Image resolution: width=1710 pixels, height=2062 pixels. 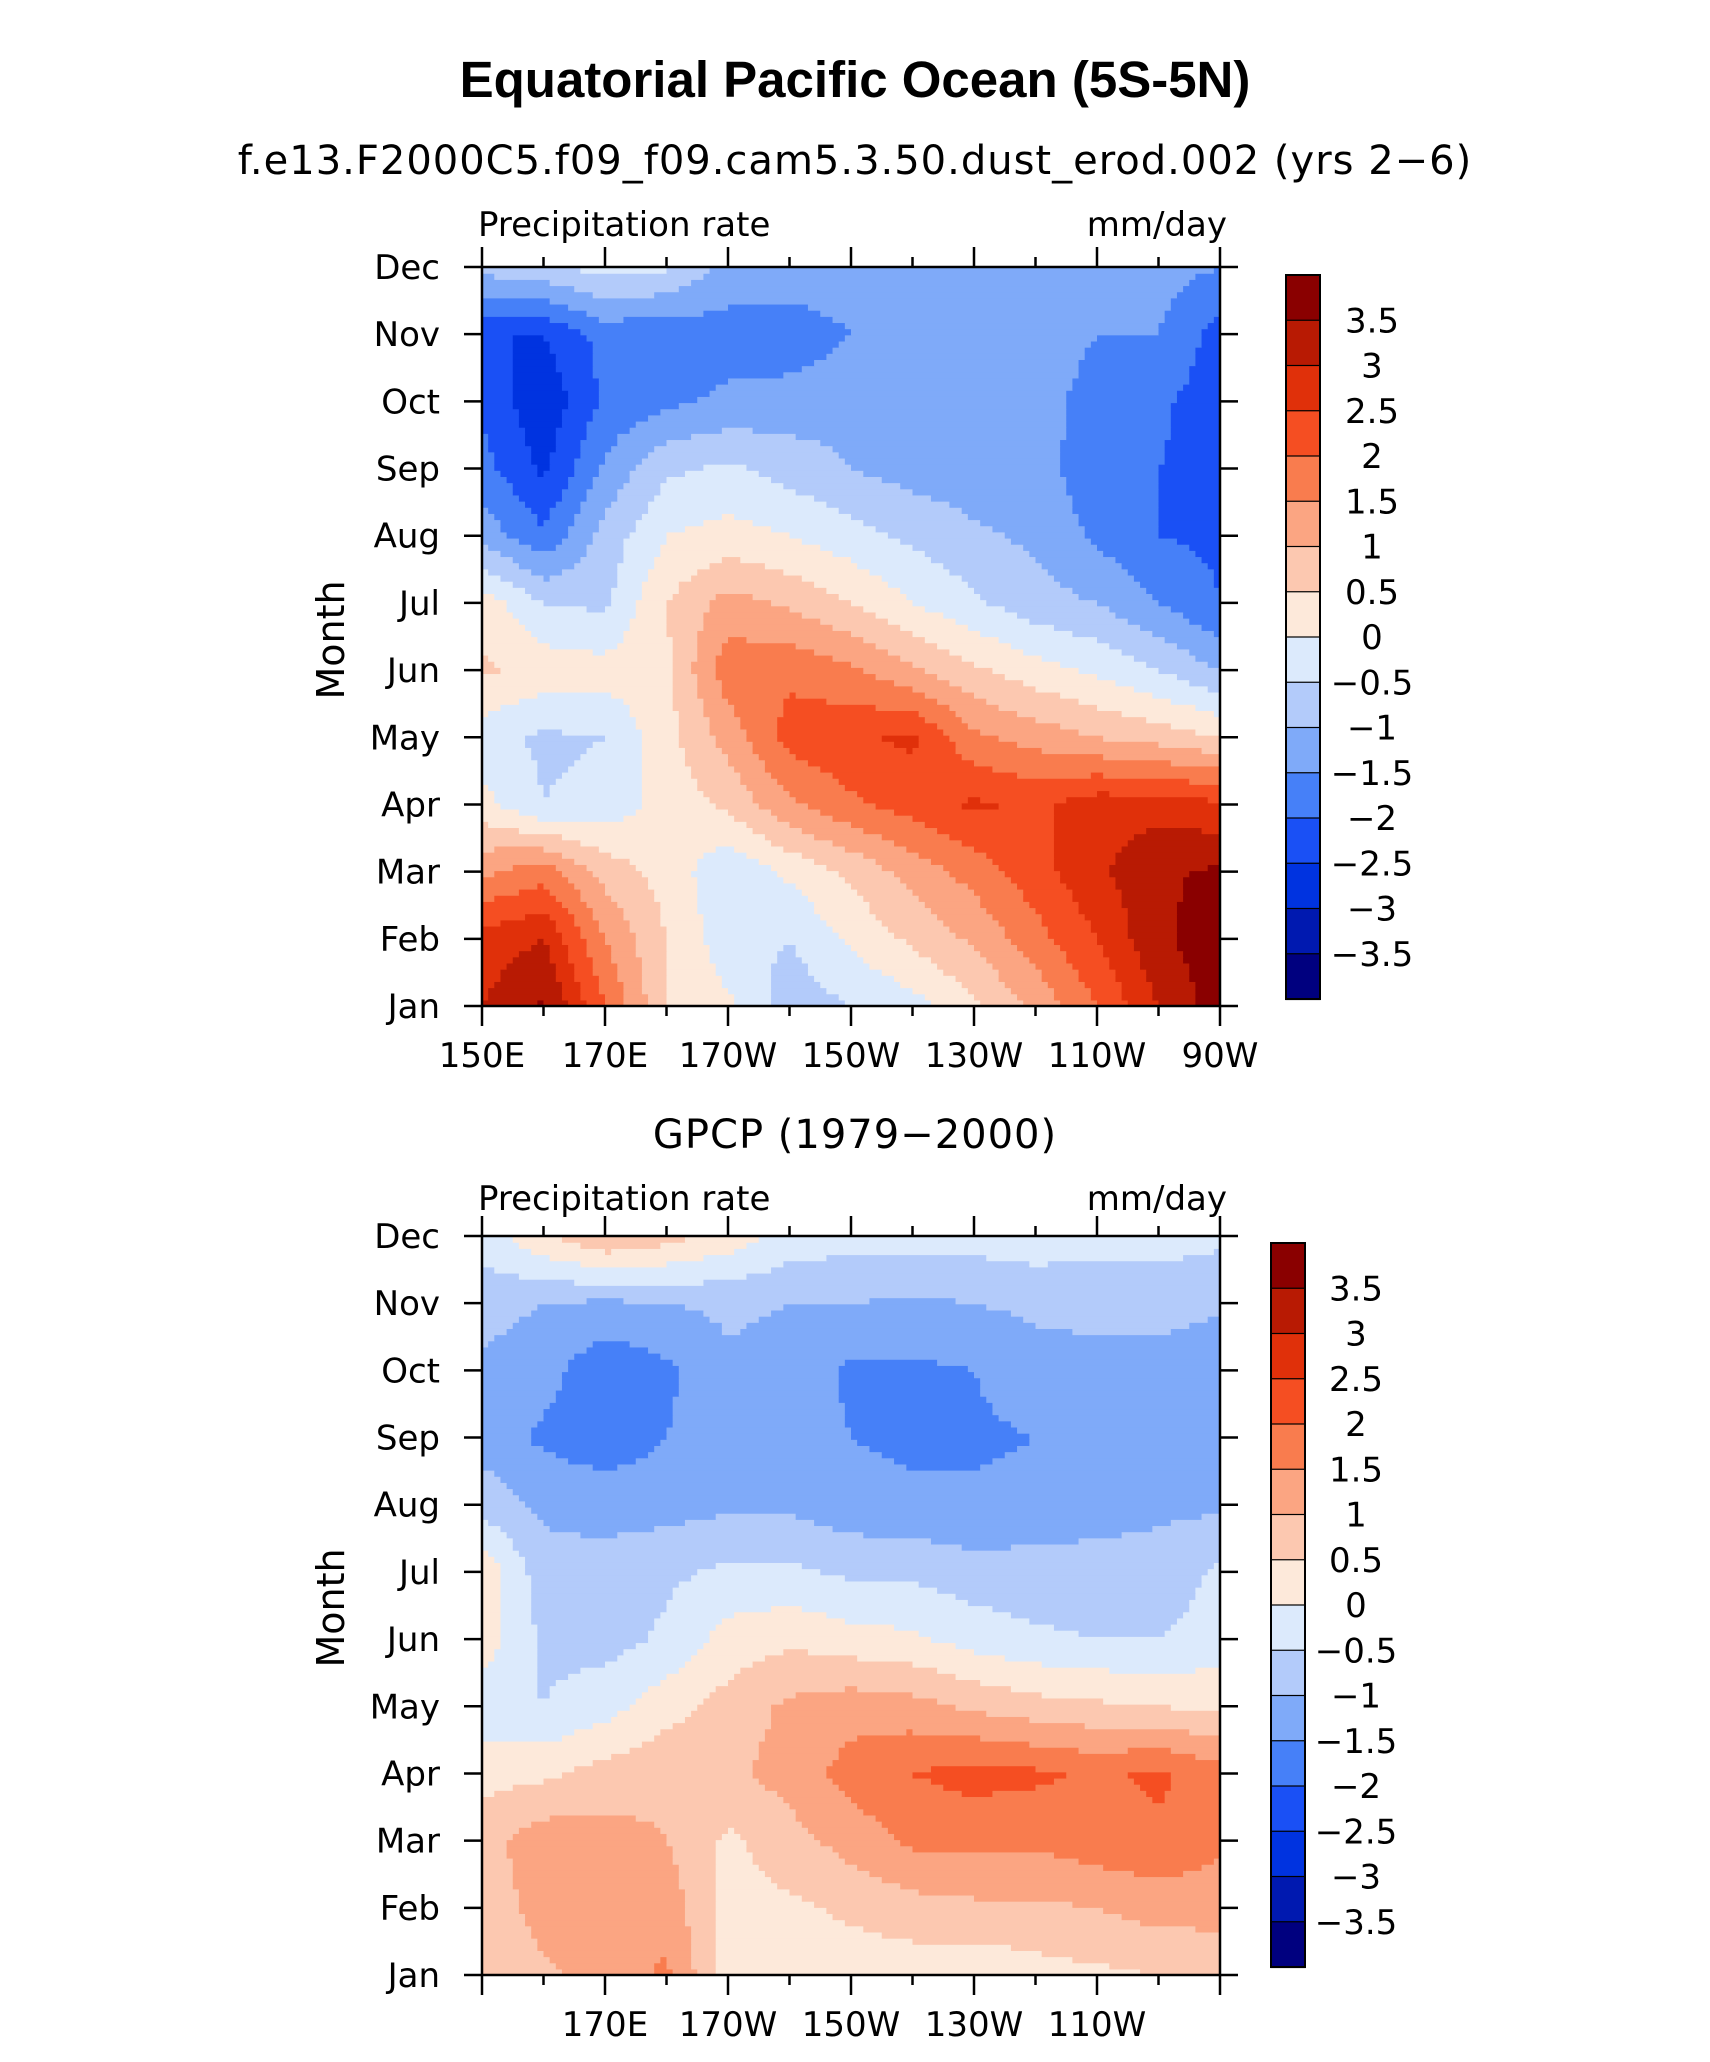 What do you see at coordinates (605, 2025) in the screenshot?
I see `x-tick-label-170e: 170E` at bounding box center [605, 2025].